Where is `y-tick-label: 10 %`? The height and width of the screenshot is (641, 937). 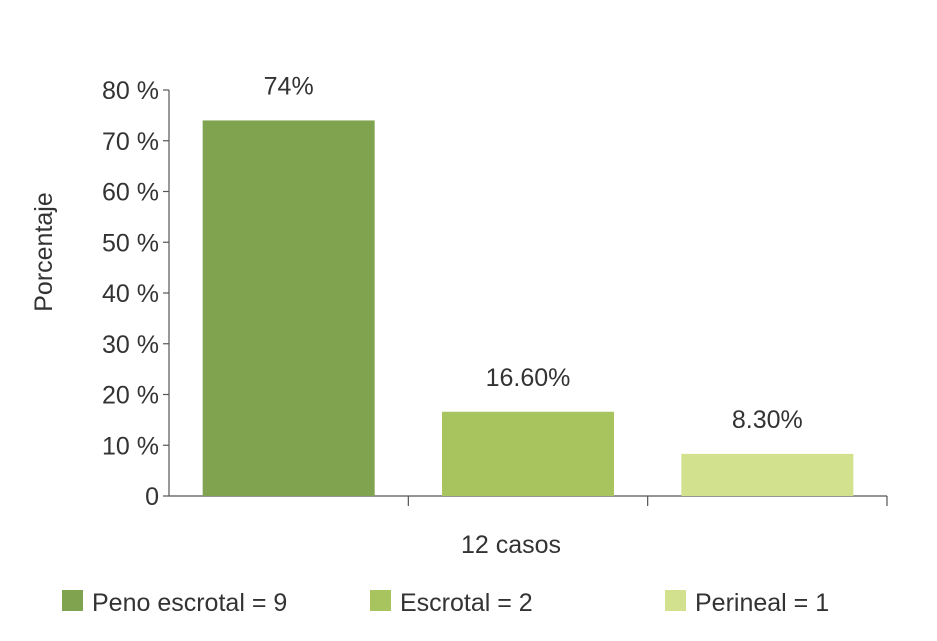 y-tick-label: 10 % is located at coordinates (130, 446).